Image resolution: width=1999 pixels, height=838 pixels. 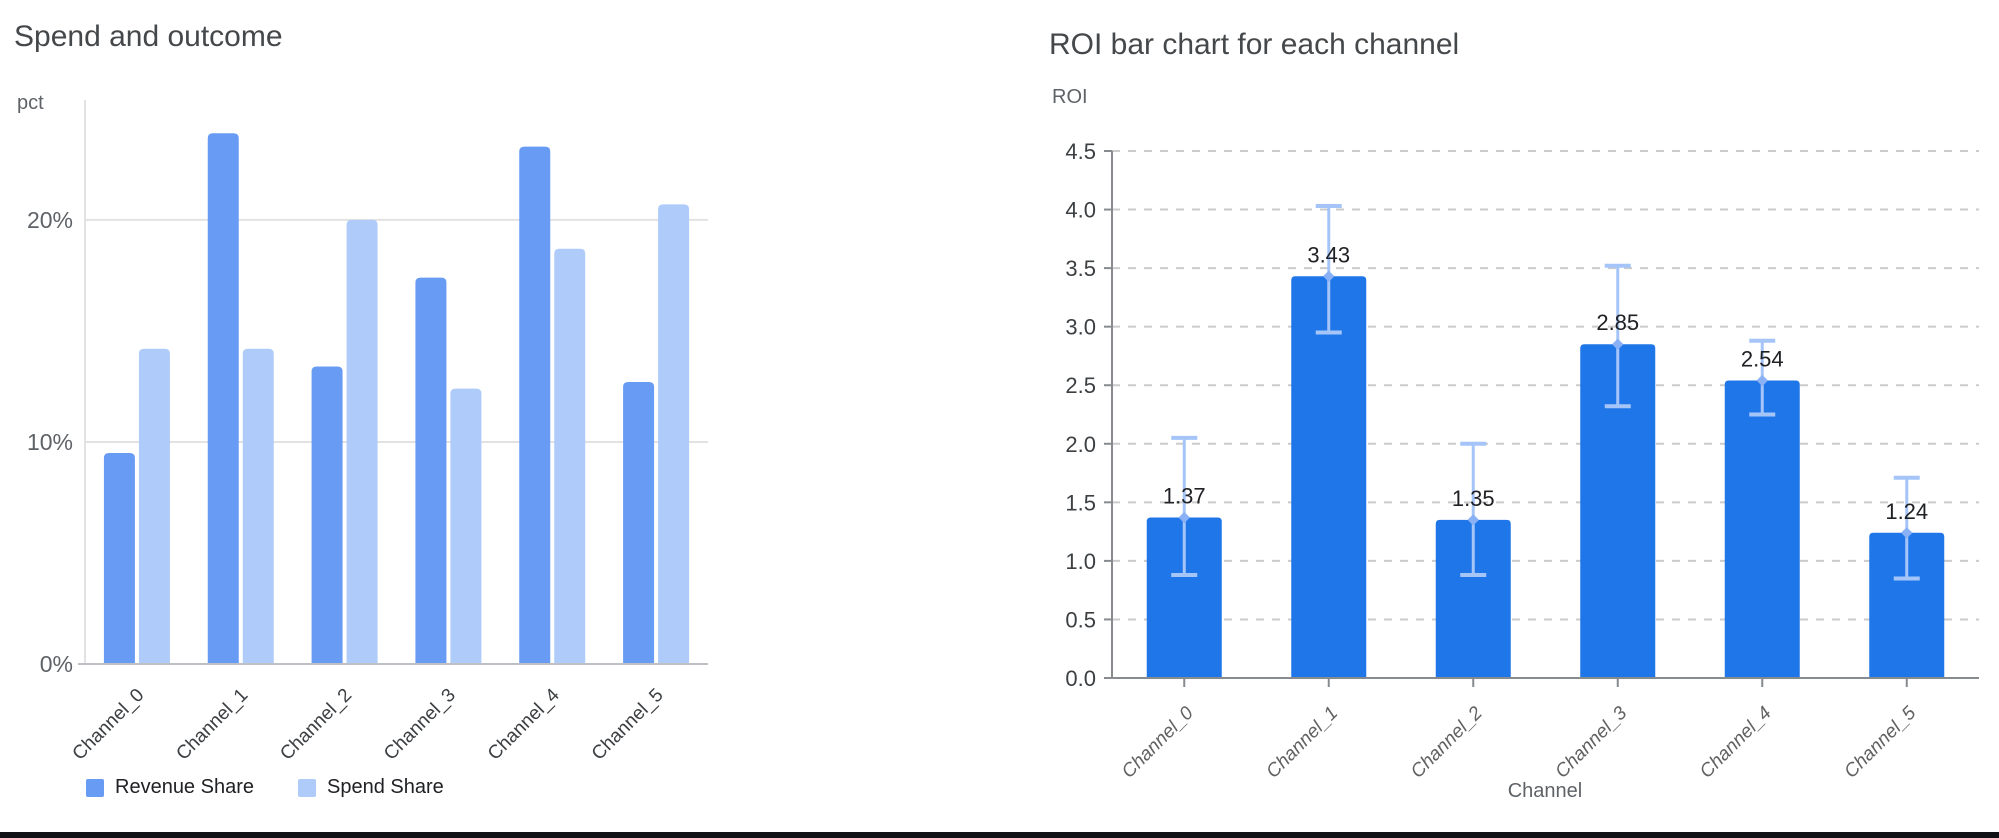 I want to click on roi-y-tick-label: 4.5, so click(x=1080, y=151).